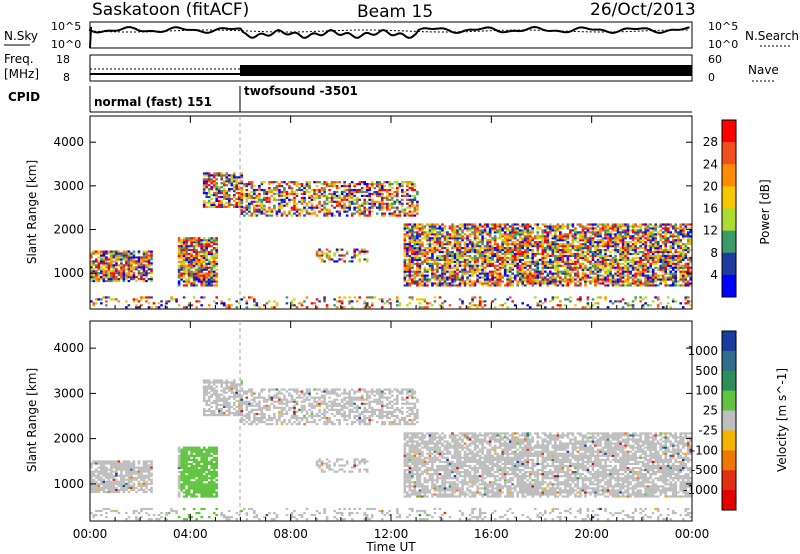  Describe the element at coordinates (442, 246) in the screenshot. I see `power-cell-1953` at that location.